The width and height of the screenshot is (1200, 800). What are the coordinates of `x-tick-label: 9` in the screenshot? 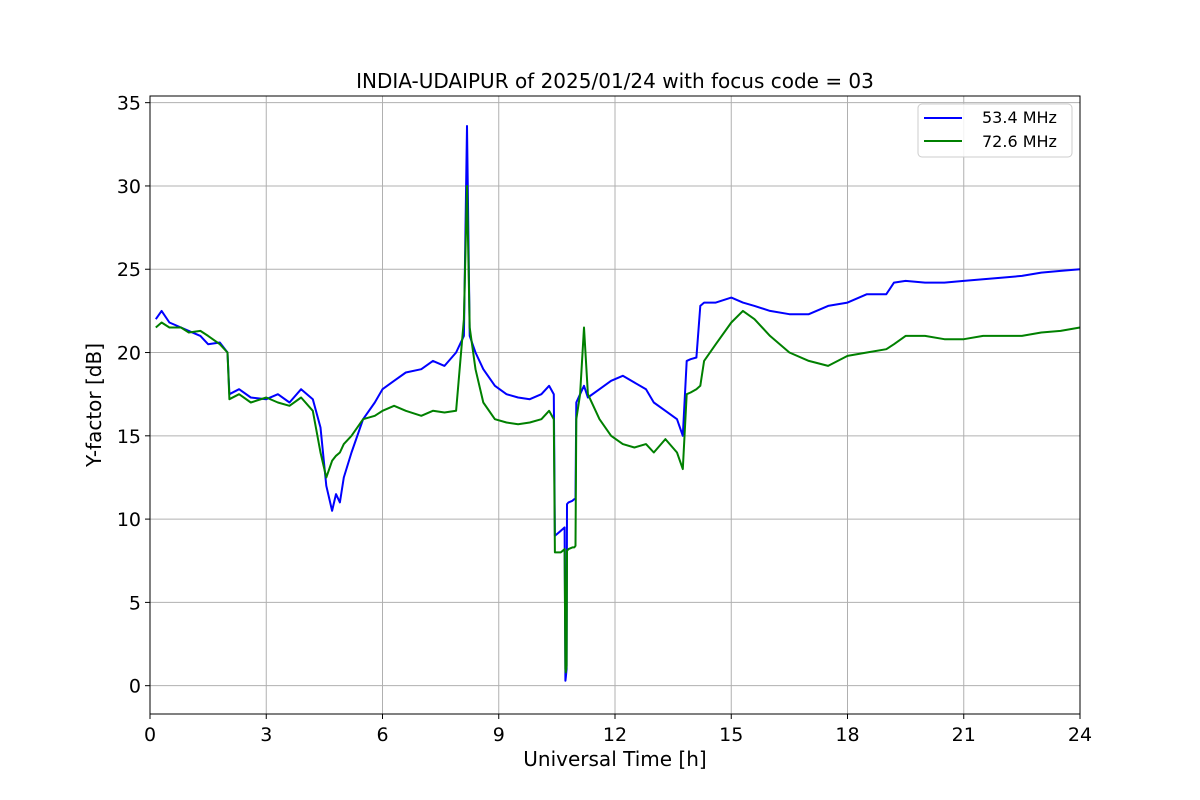 It's located at (499, 735).